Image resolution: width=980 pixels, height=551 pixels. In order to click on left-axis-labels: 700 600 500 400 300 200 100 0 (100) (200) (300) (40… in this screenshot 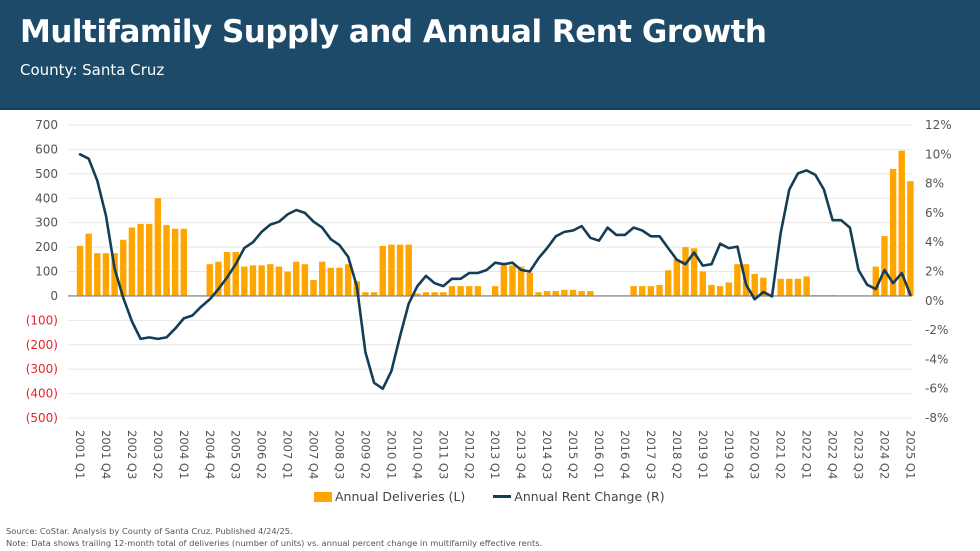, I will do `click(42, 271)`.